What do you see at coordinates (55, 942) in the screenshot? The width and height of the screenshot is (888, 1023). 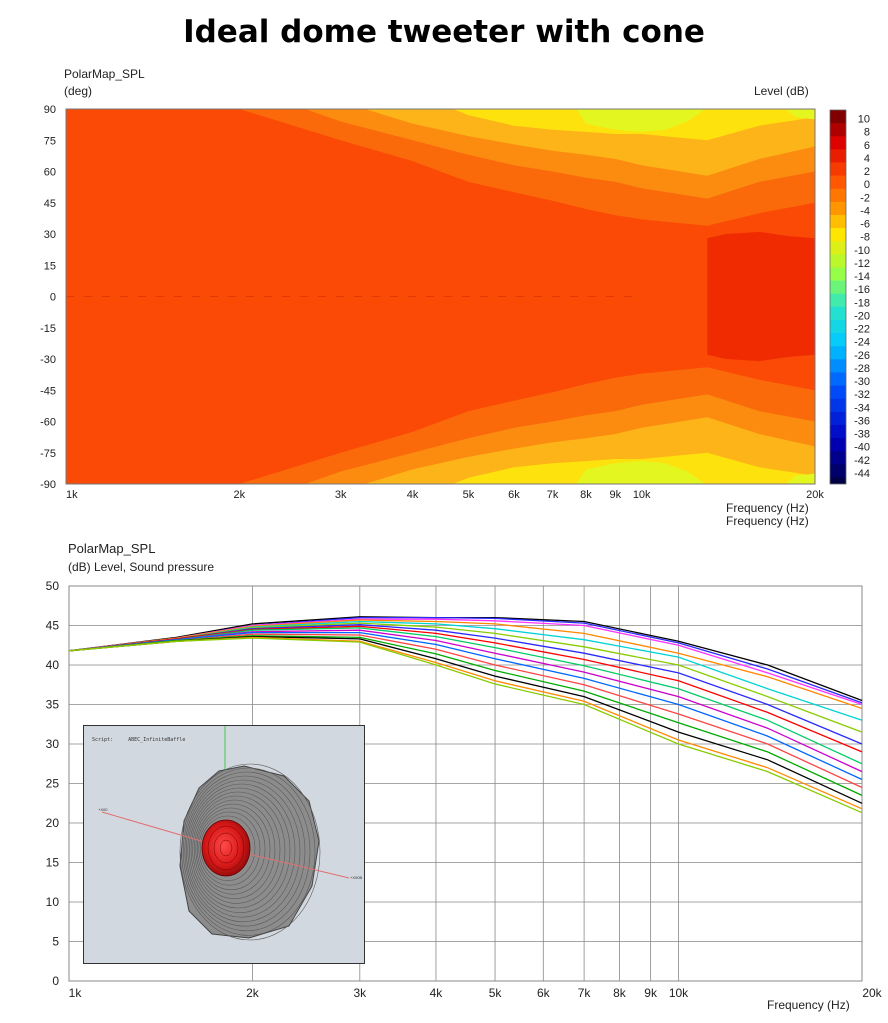 I see `spl-y-tick-label: 5` at bounding box center [55, 942].